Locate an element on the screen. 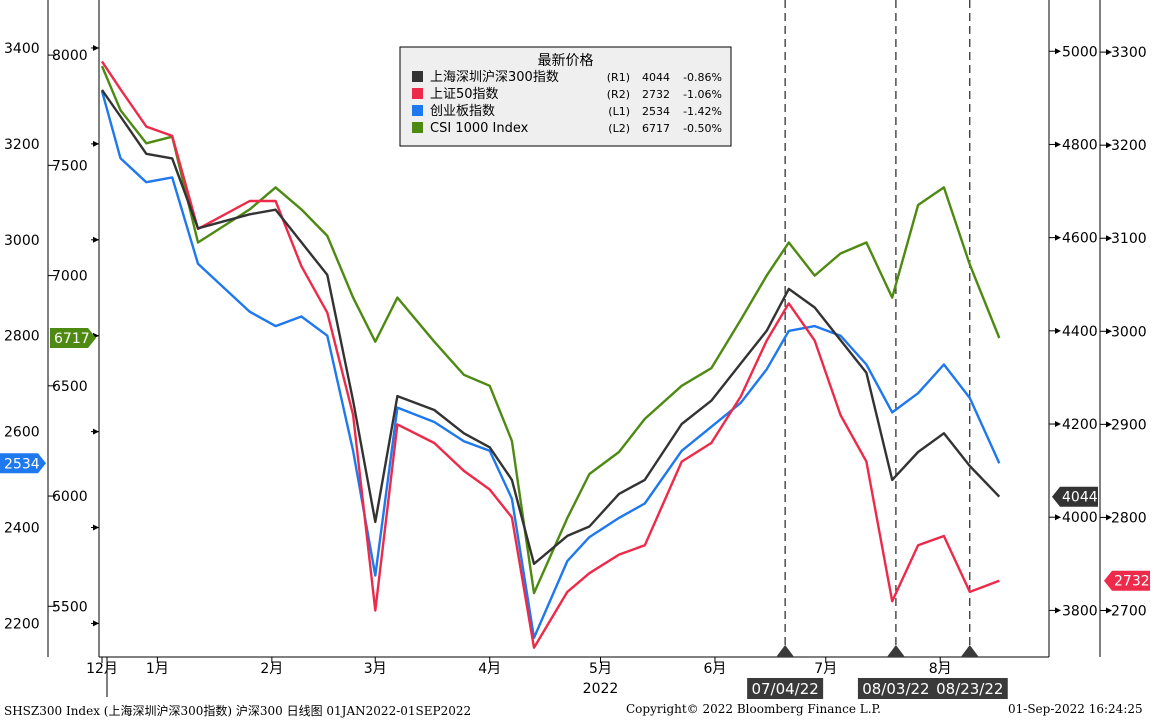  y-tick-label-right-inner: 4200 is located at coordinates (1080, 425).